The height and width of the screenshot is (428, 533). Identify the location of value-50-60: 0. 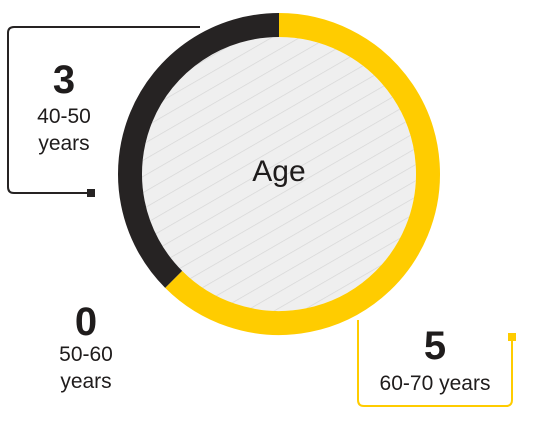
(86, 322).